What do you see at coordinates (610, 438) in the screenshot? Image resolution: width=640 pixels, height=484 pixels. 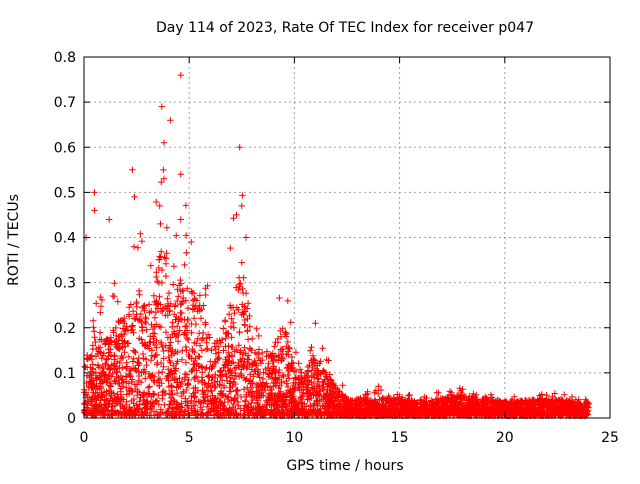 I see `x-tick-label: 25` at bounding box center [610, 438].